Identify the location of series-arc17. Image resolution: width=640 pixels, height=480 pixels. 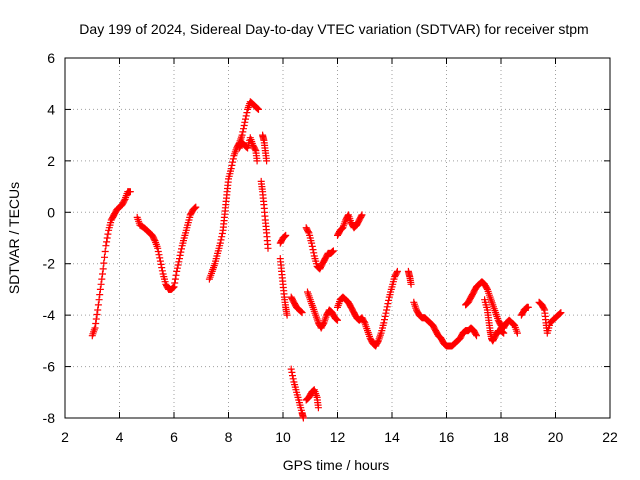
(445, 324).